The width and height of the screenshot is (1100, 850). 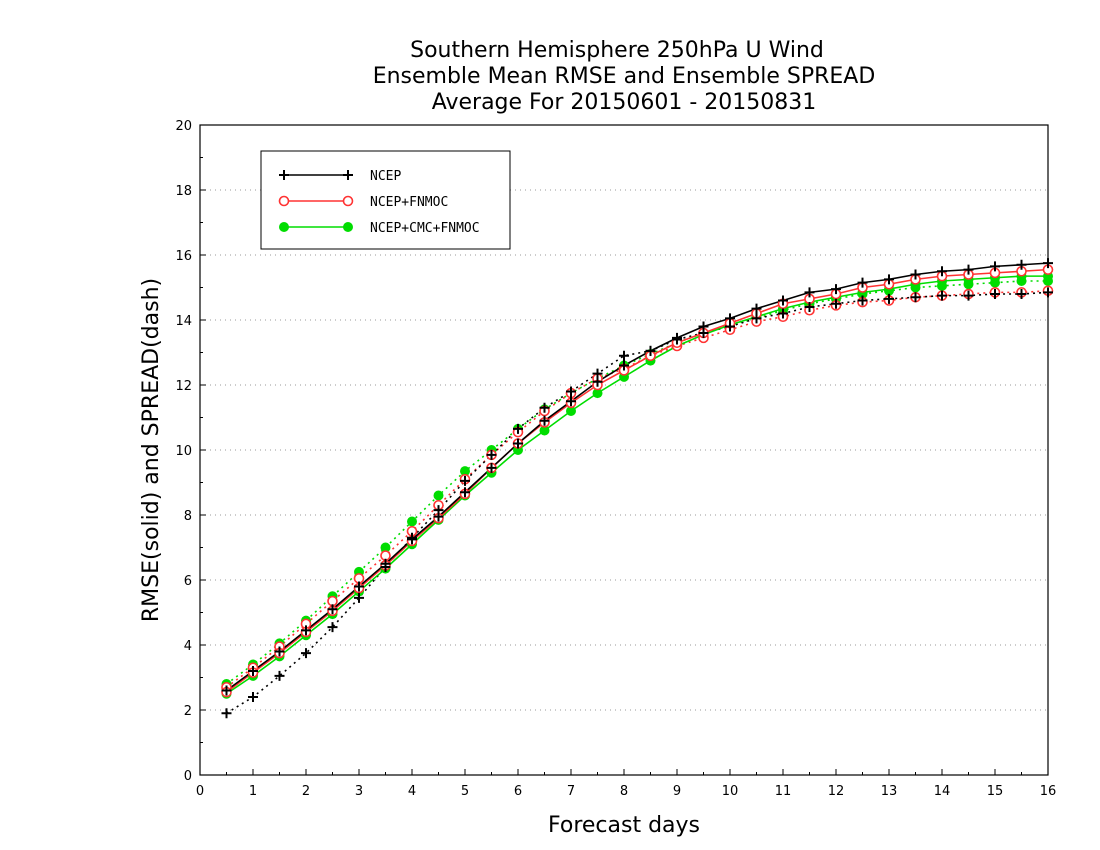 What do you see at coordinates (624, 76) in the screenshot?
I see `title-line-2: Ensemble Mean RMSE and Ensemble SPREAD` at bounding box center [624, 76].